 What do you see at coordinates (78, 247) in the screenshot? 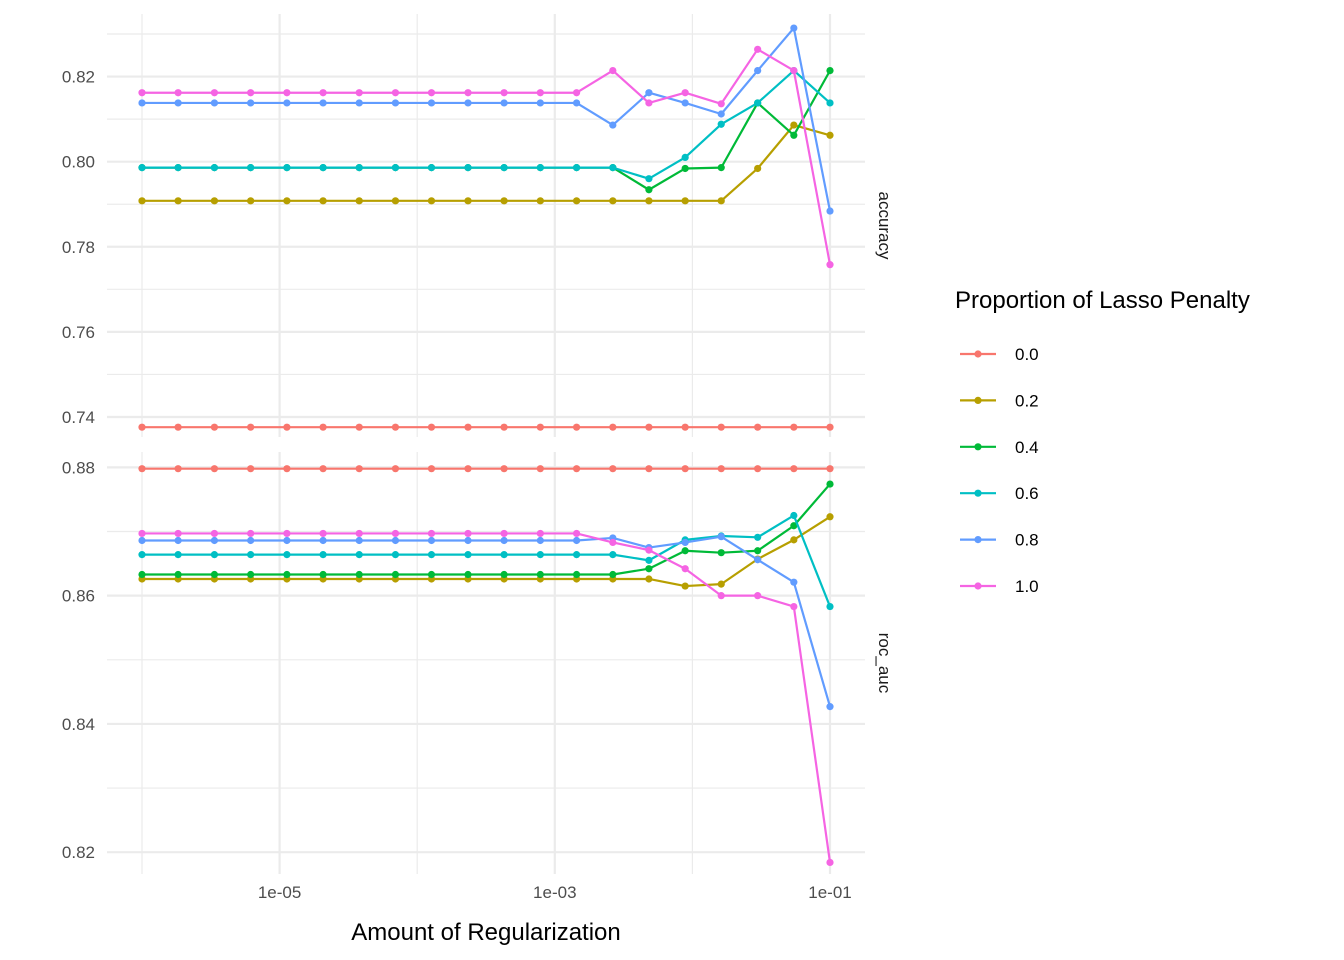
I see `y-tick-label: 0.78` at bounding box center [78, 247].